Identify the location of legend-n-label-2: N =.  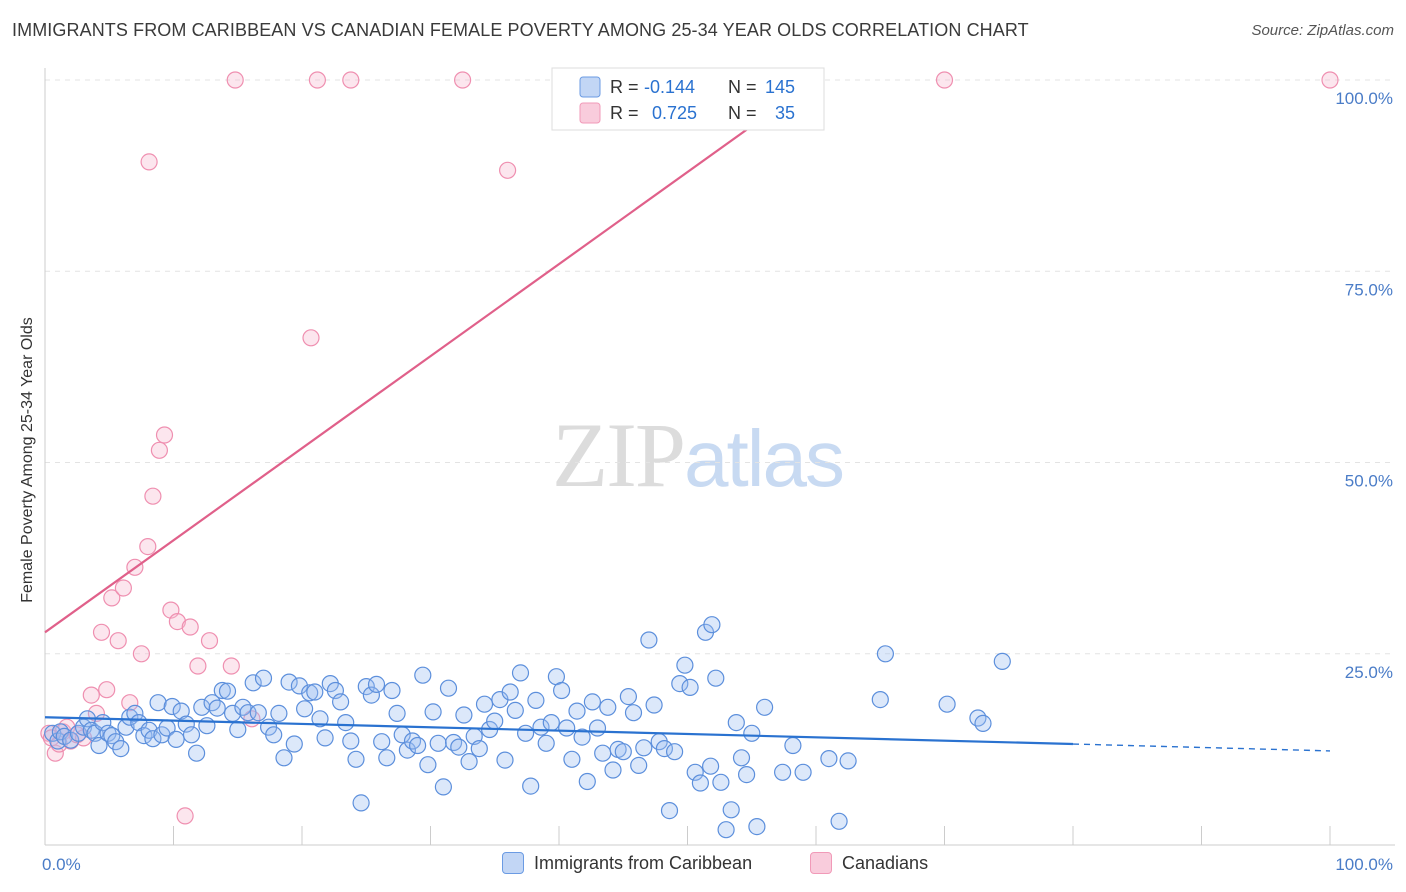
(742, 113).